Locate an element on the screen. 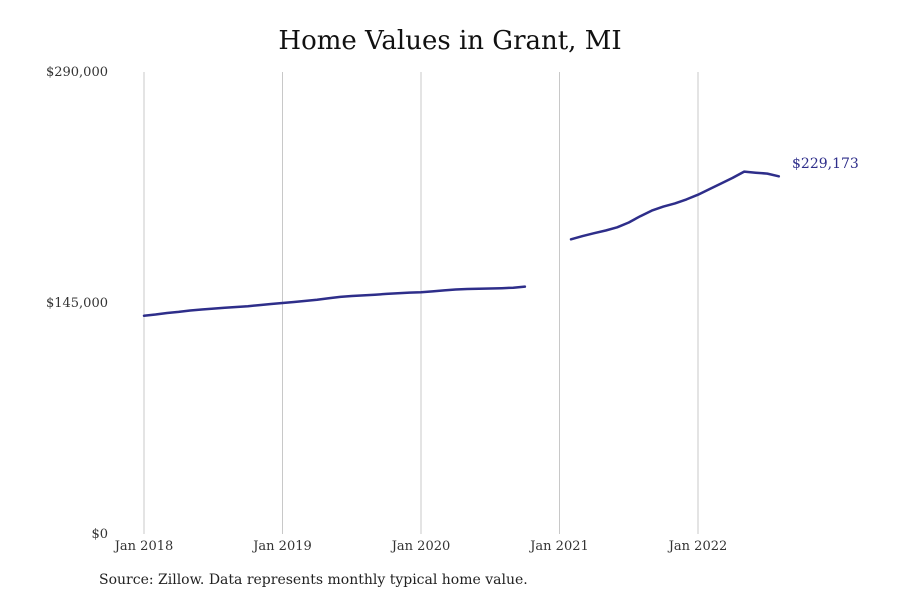 This screenshot has width=900, height=600. x-tick-label: Jan 2021 is located at coordinates (558, 546).